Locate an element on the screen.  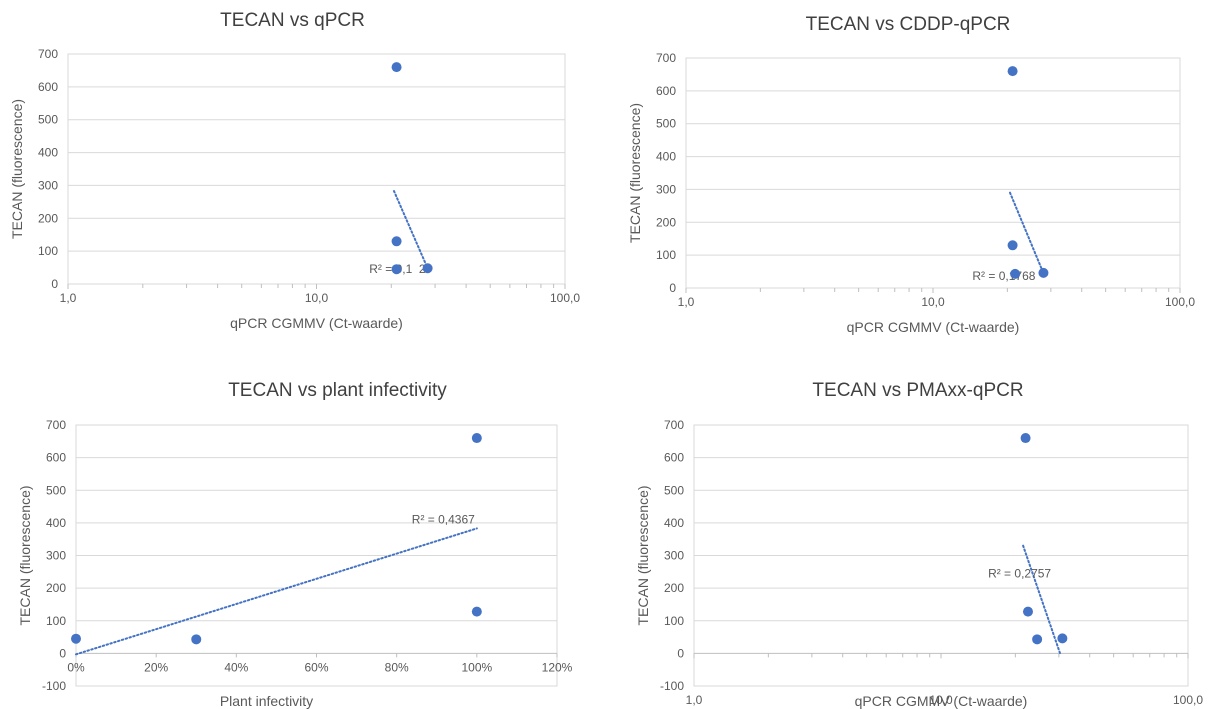
x-tick-label: 40% is located at coordinates (236, 667).